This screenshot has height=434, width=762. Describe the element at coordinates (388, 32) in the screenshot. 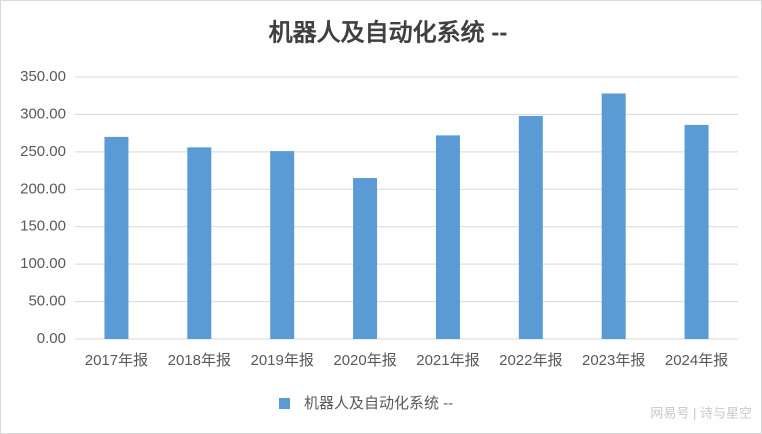

I see `chart-title: 机器人及自动化系统 --` at that location.